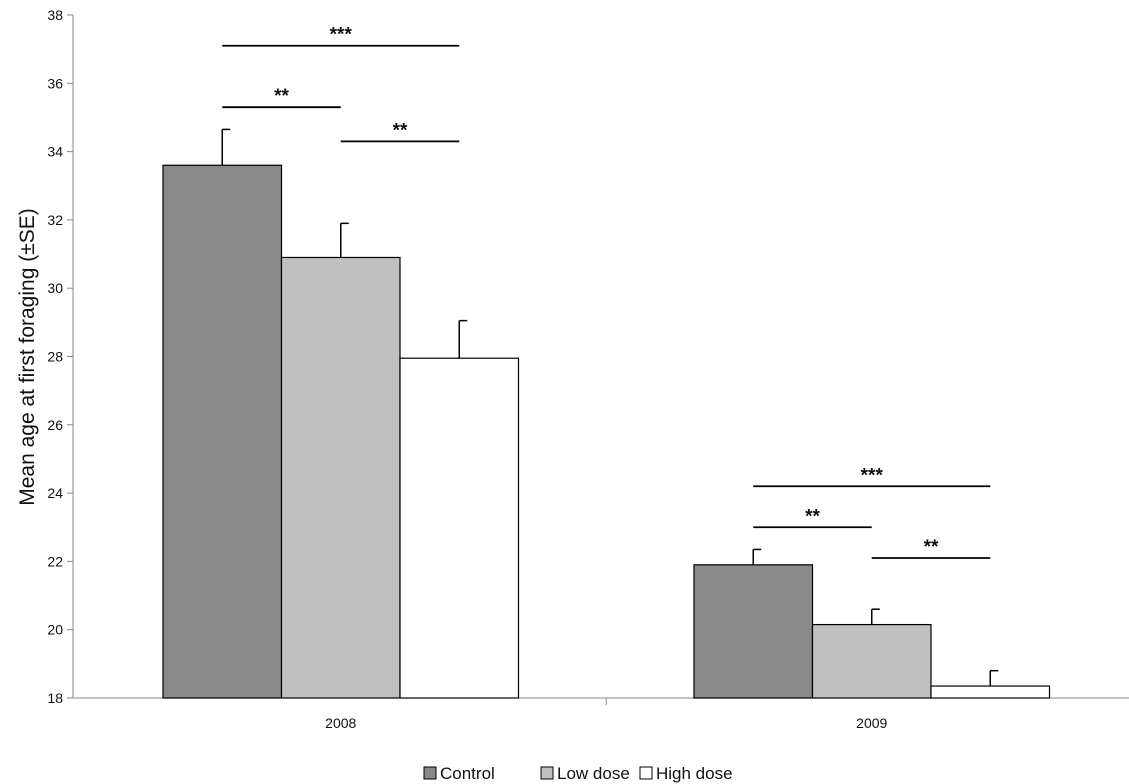  What do you see at coordinates (55, 288) in the screenshot?
I see `y-tick-label: 30` at bounding box center [55, 288].